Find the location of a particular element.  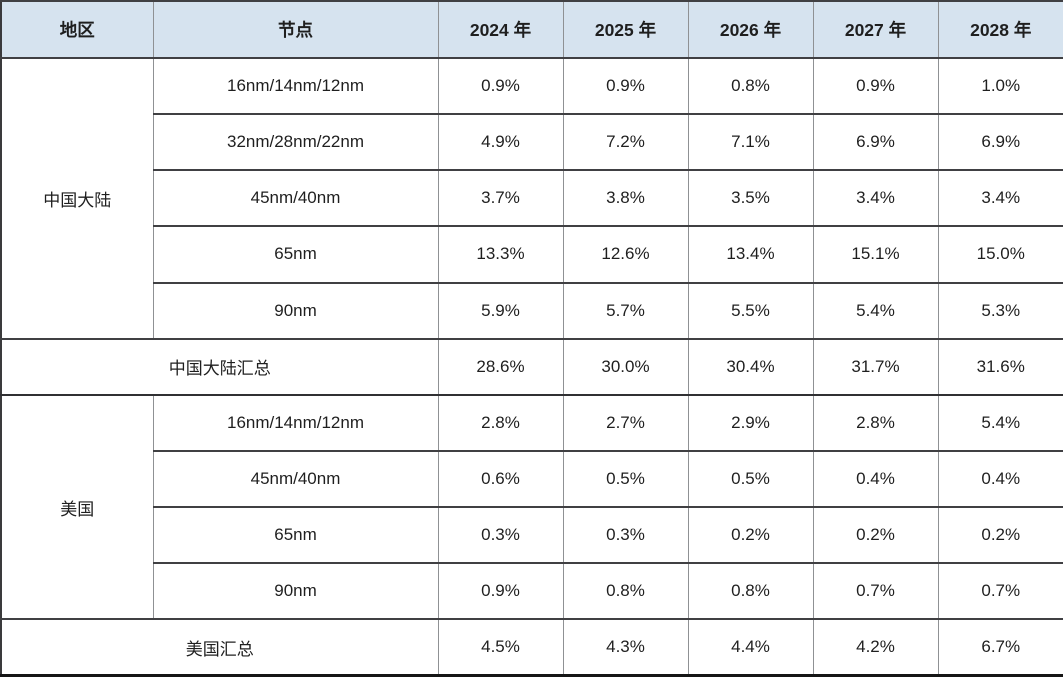

value-cell: 5.9% is located at coordinates (500, 310).